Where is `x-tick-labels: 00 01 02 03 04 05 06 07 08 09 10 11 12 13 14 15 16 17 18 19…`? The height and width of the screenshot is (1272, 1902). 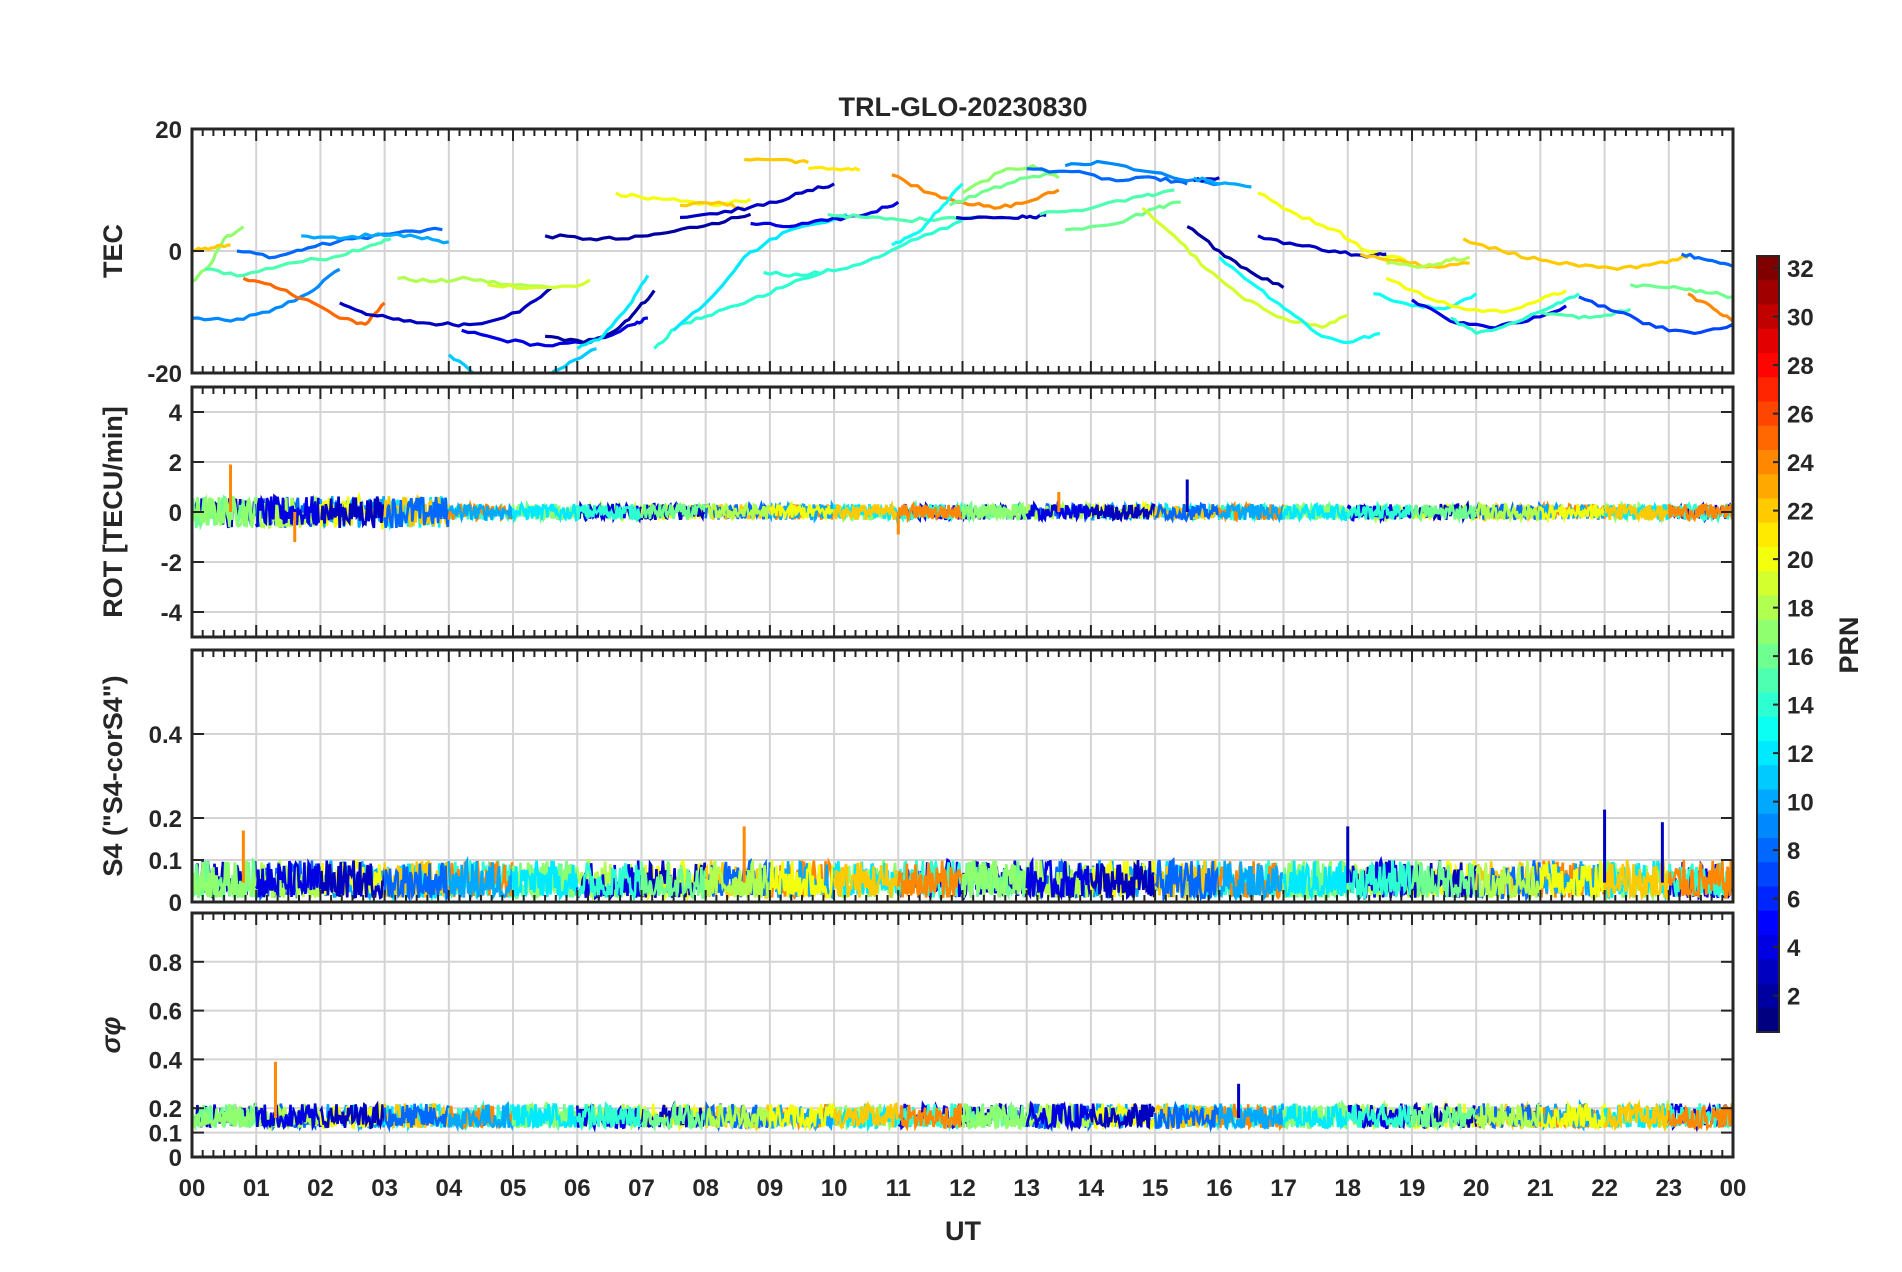
x-tick-labels: 00 01 02 03 04 05 06 07 08 09 10 11 12 13 14 15 16 17 18 19… is located at coordinates (963, 1188).